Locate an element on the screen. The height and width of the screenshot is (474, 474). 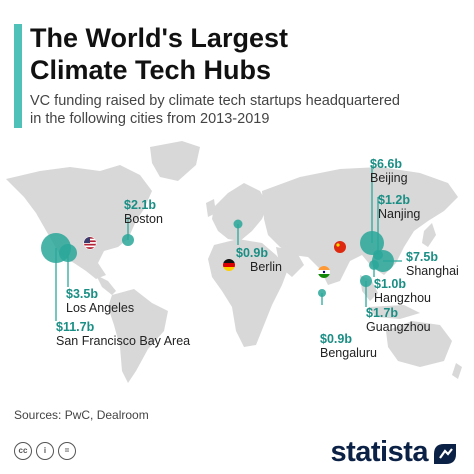
hub-label-berlin: $0.9b Berlin is located at coordinates (259, 260).